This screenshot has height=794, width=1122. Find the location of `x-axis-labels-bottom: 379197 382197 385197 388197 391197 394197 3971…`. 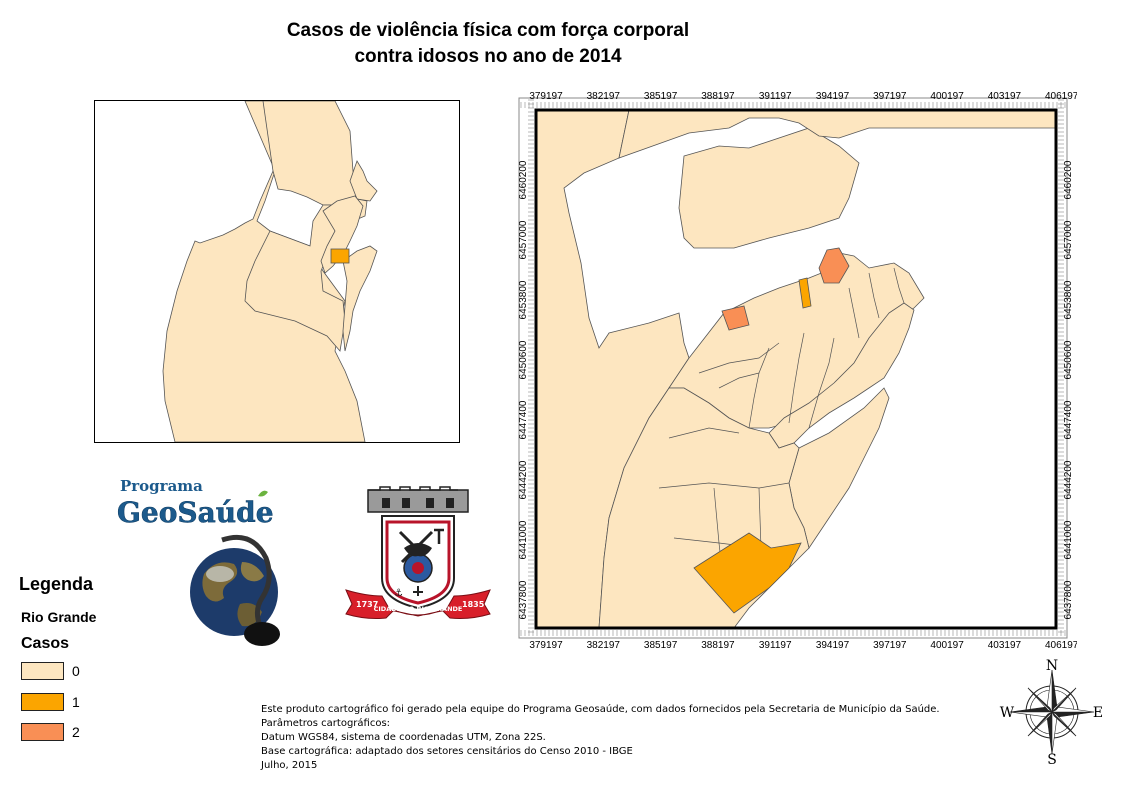

x-axis-labels-bottom: 379197 382197 385197 388197 391197 394197 3971… is located at coordinates (804, 645).